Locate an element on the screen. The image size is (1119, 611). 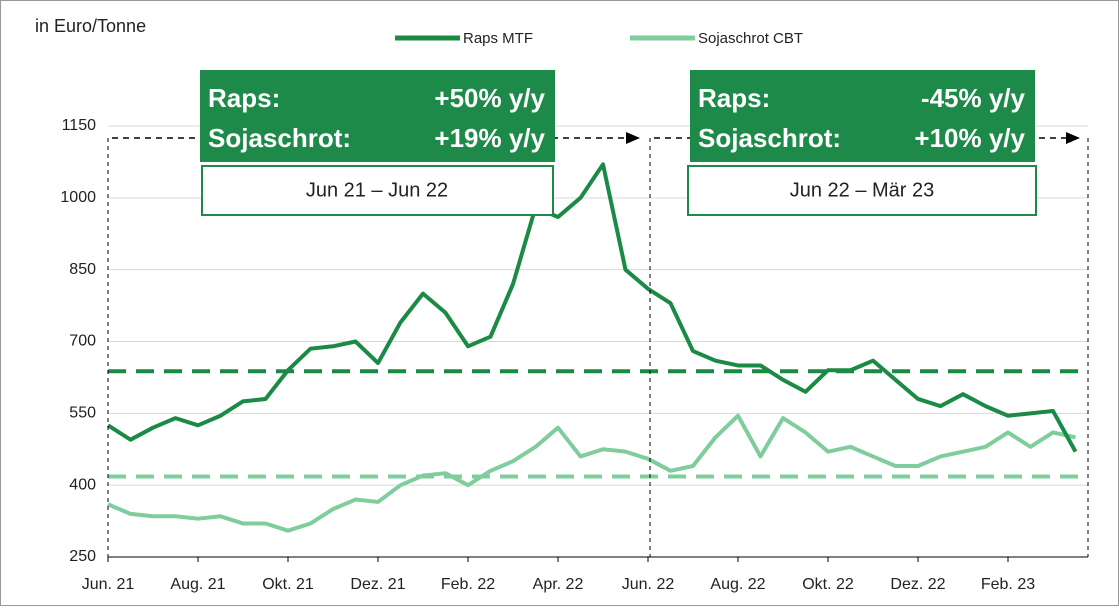
annotation-text: +50% y/y is located at coordinates (489, 98).